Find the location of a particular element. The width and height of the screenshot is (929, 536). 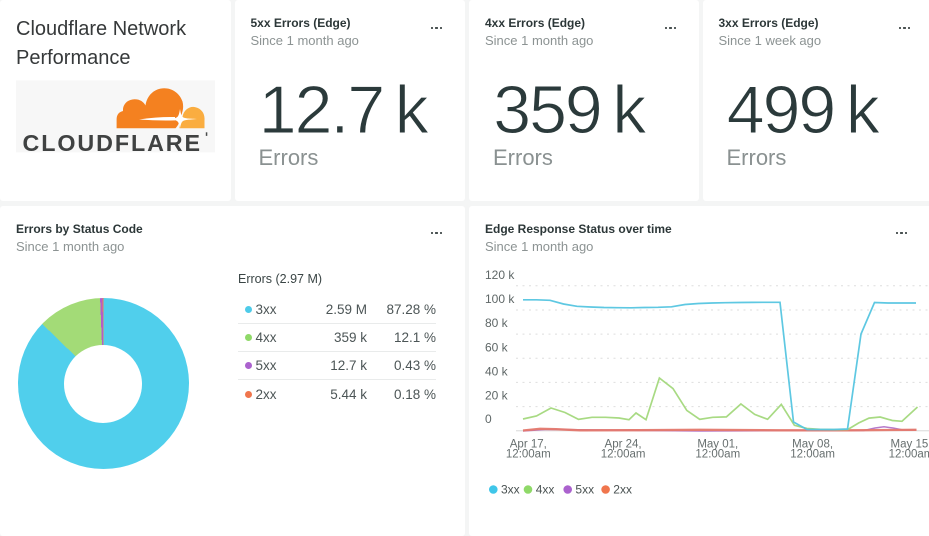

svg-text: 5xx is located at coordinates (584, 489).